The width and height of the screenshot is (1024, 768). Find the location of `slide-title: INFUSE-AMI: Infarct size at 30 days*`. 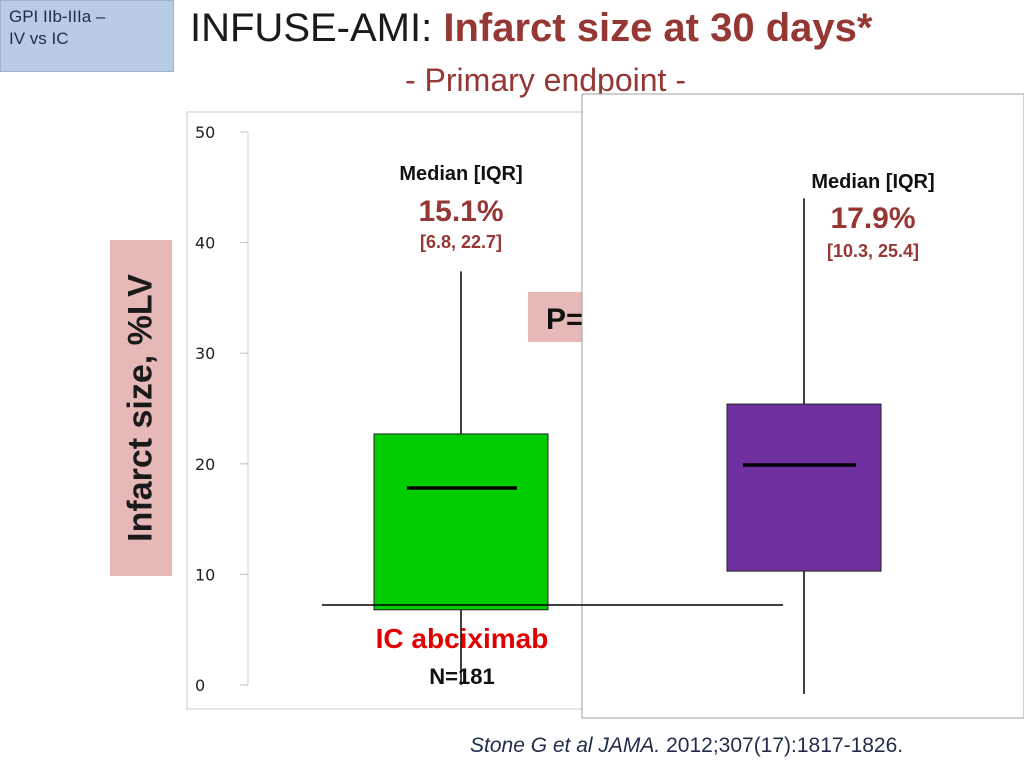

slide-title: INFUSE-AMI: Infarct size at 30 days* is located at coordinates (531, 28).